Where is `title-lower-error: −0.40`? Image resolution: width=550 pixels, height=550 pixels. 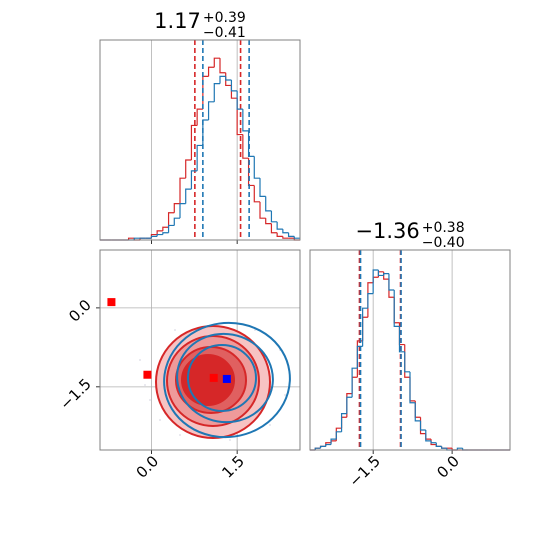
title-lower-error: −0.40 is located at coordinates (443, 243).